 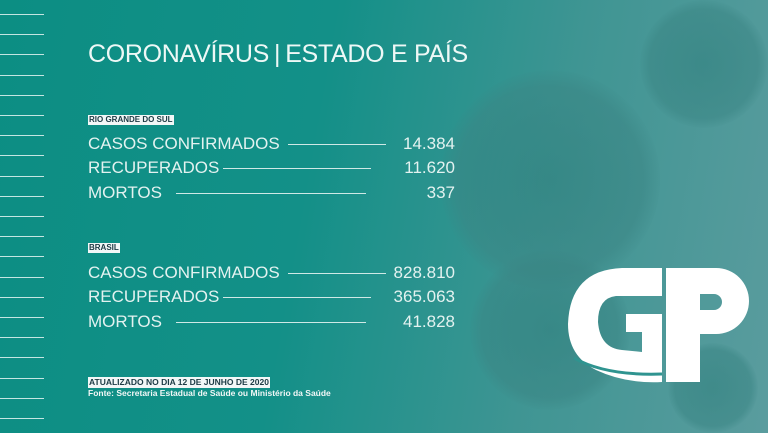 What do you see at coordinates (179, 382) in the screenshot?
I see `updated-date: ATUALIZADO NO DIA 12 DE JUNHO DE 2020` at bounding box center [179, 382].